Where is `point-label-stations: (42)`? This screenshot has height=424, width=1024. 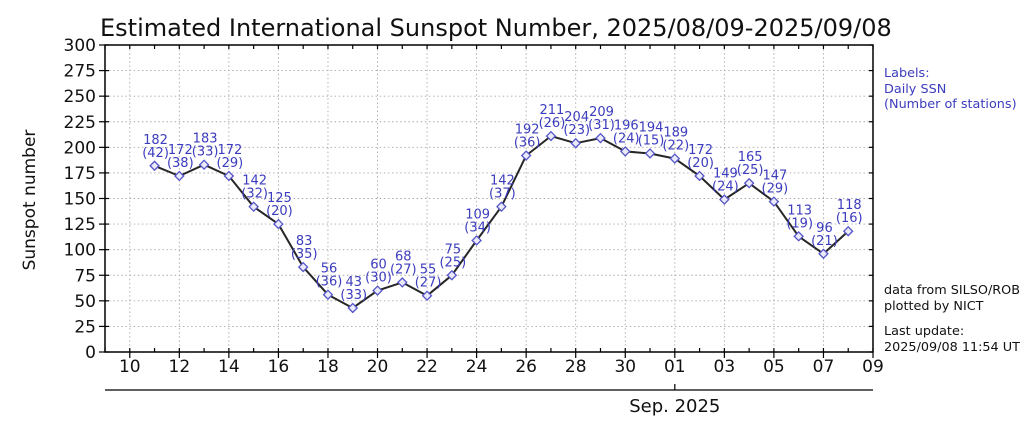 point-label-stations: (42) is located at coordinates (155, 153).